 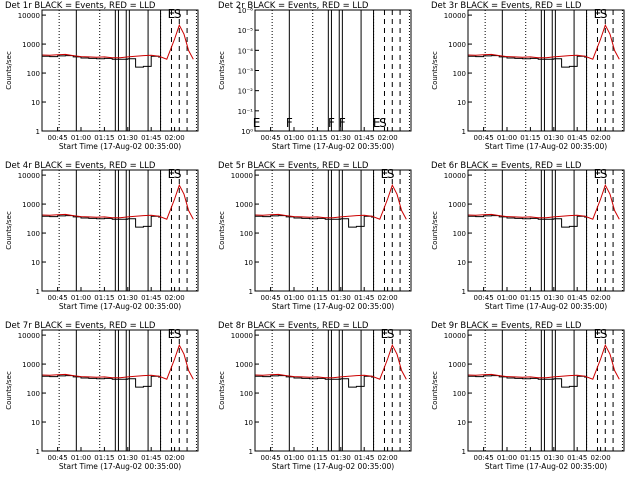 What do you see at coordinates (246, 51) in the screenshot?
I see `y-tick-label: 10⁻⁴` at bounding box center [246, 51].